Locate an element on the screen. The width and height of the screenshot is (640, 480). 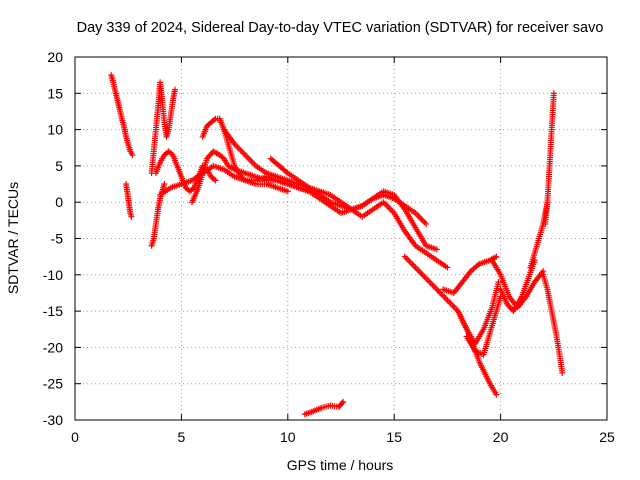
y-tick-label: 15 is located at coordinates (55, 93).